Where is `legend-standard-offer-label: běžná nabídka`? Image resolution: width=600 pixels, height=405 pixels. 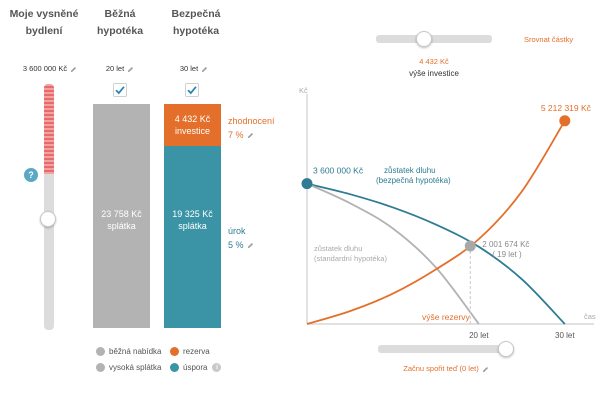 legend-standard-offer-label: běžná nabídka is located at coordinates (135, 351).